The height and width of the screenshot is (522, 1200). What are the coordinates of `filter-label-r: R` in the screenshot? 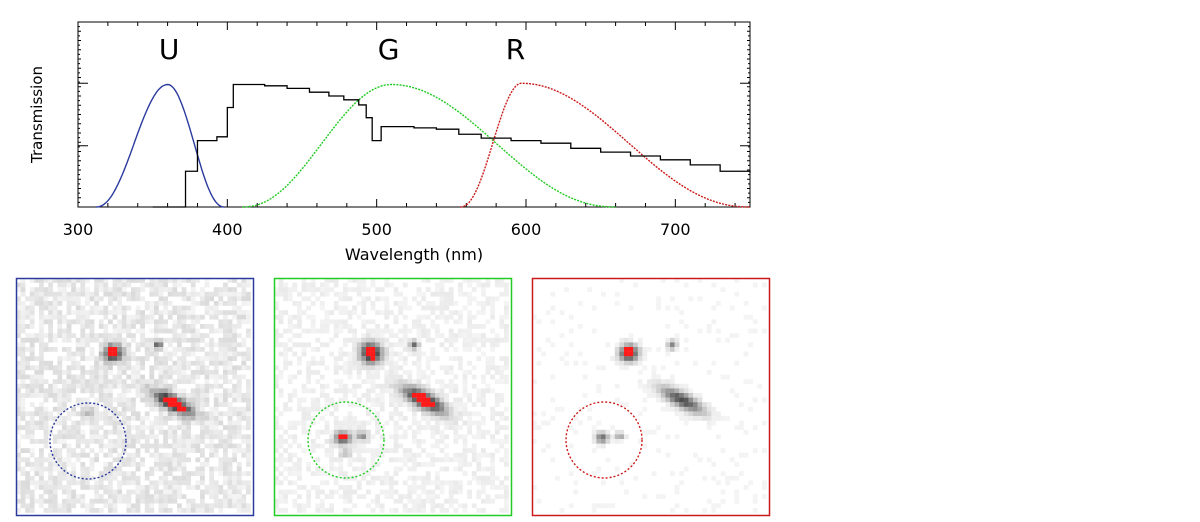 It's located at (515, 49).